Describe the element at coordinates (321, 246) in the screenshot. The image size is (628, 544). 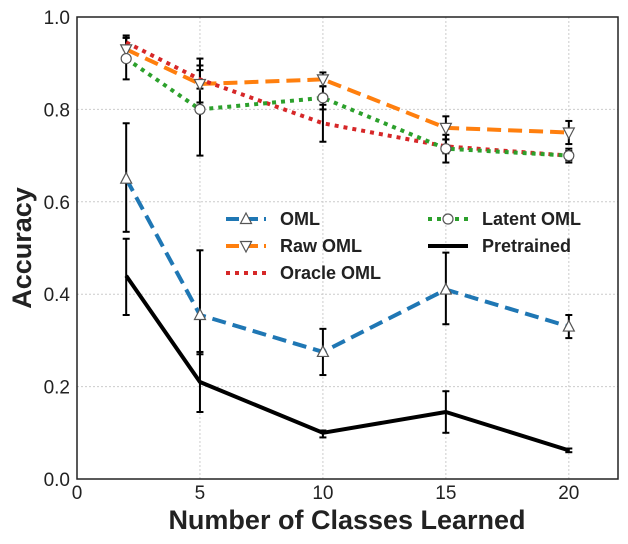
I see `legend-label: Raw OML` at that location.